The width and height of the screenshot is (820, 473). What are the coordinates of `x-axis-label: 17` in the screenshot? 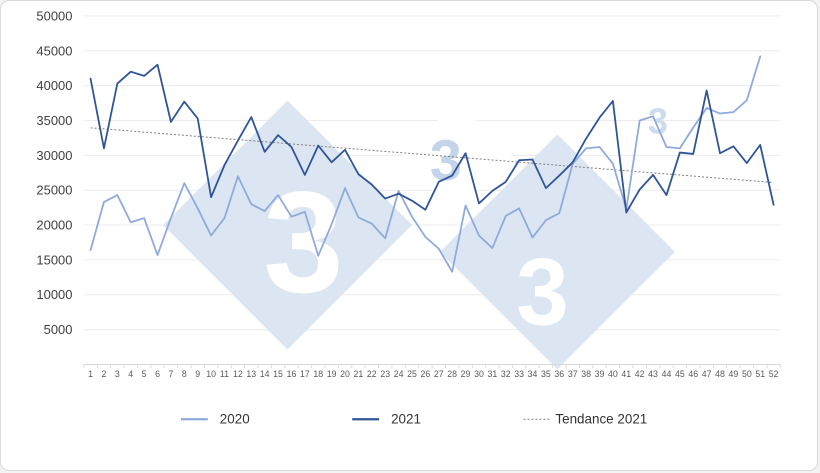 It's located at (305, 374).